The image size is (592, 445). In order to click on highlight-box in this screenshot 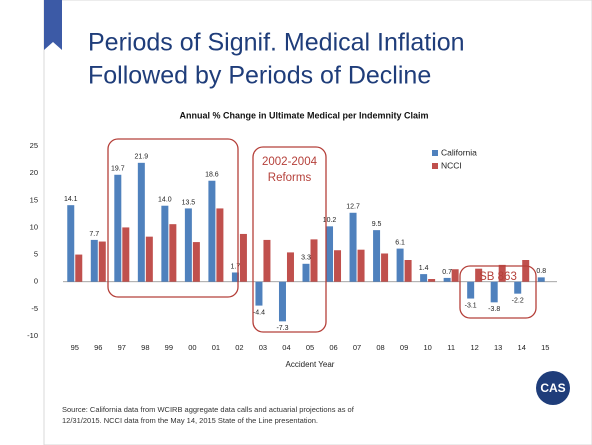, I will do `click(173, 218)`.